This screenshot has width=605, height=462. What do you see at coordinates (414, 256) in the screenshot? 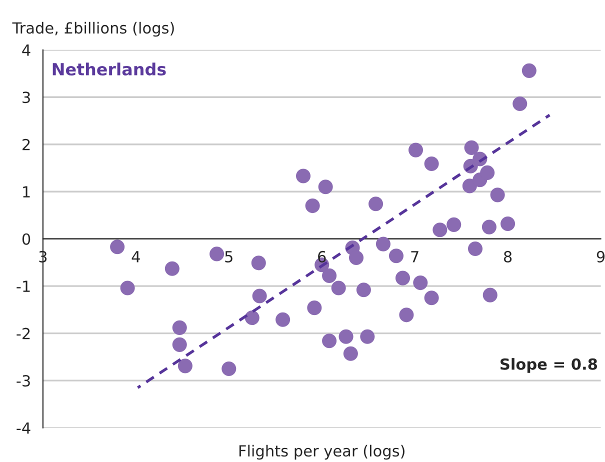
I see `x-tick-label: 7` at bounding box center [414, 256].